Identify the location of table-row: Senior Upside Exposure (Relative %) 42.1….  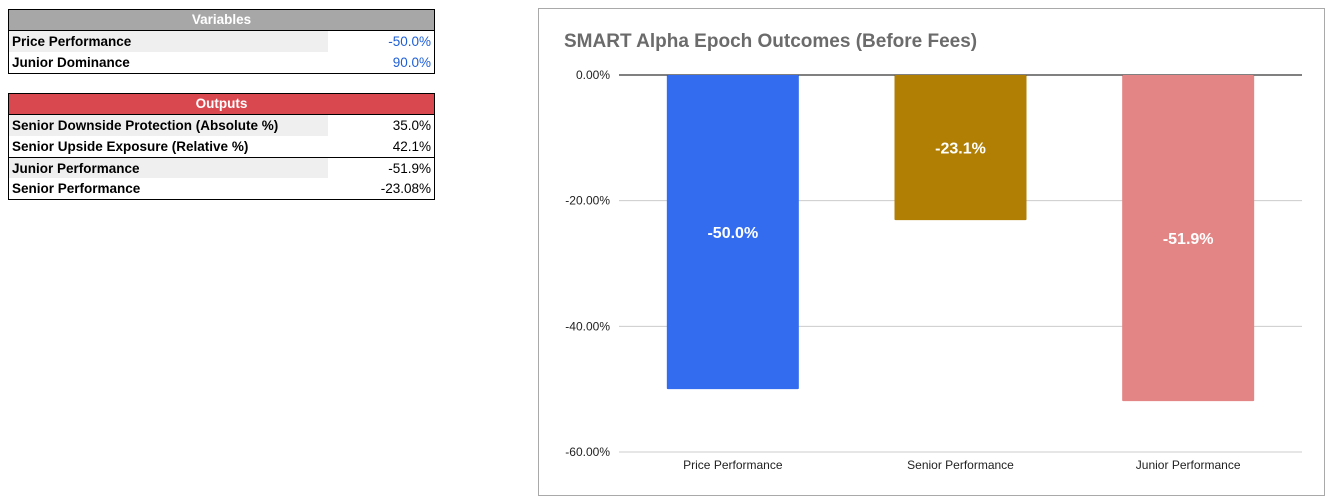
(221, 146).